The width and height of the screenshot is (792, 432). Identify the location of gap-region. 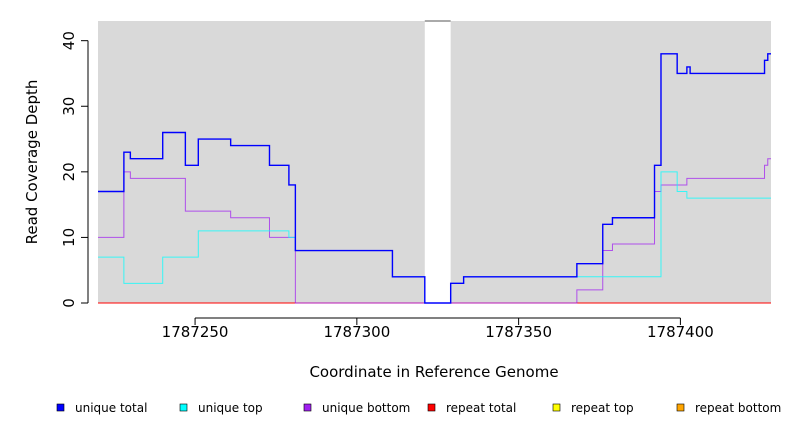
(437, 162).